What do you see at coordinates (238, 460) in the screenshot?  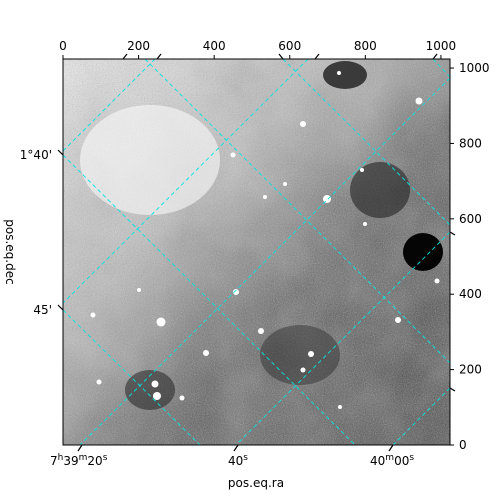 I see `ra-tick-label-2: 40s` at bounding box center [238, 460].